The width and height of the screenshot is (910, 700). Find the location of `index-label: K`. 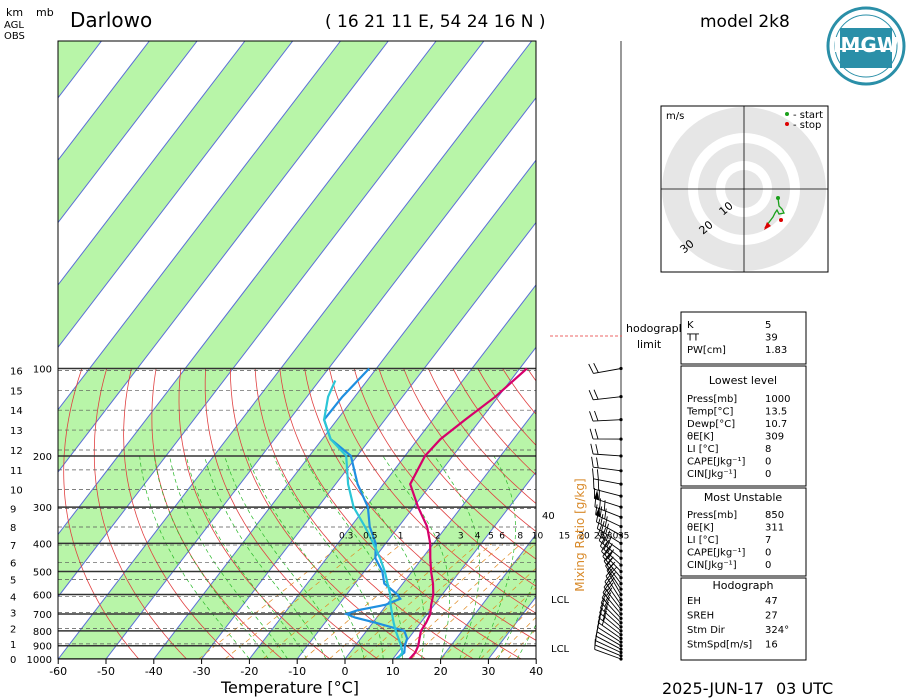

index-label: K is located at coordinates (690, 325).